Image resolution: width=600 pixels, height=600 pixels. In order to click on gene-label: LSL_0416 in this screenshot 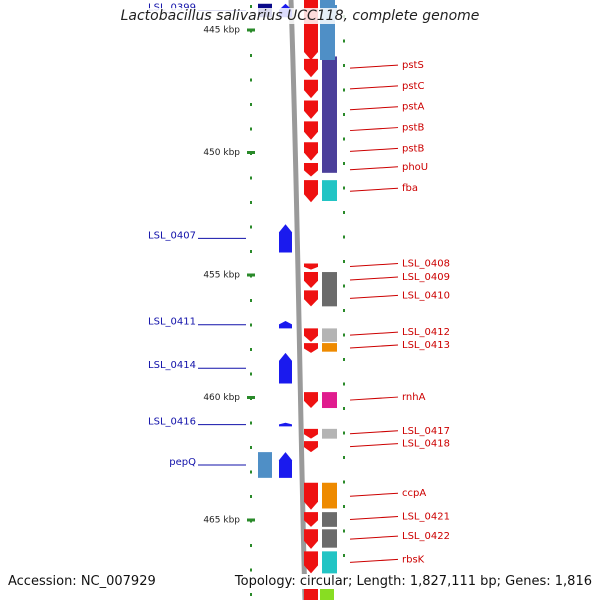, I will do `click(172, 422)`.